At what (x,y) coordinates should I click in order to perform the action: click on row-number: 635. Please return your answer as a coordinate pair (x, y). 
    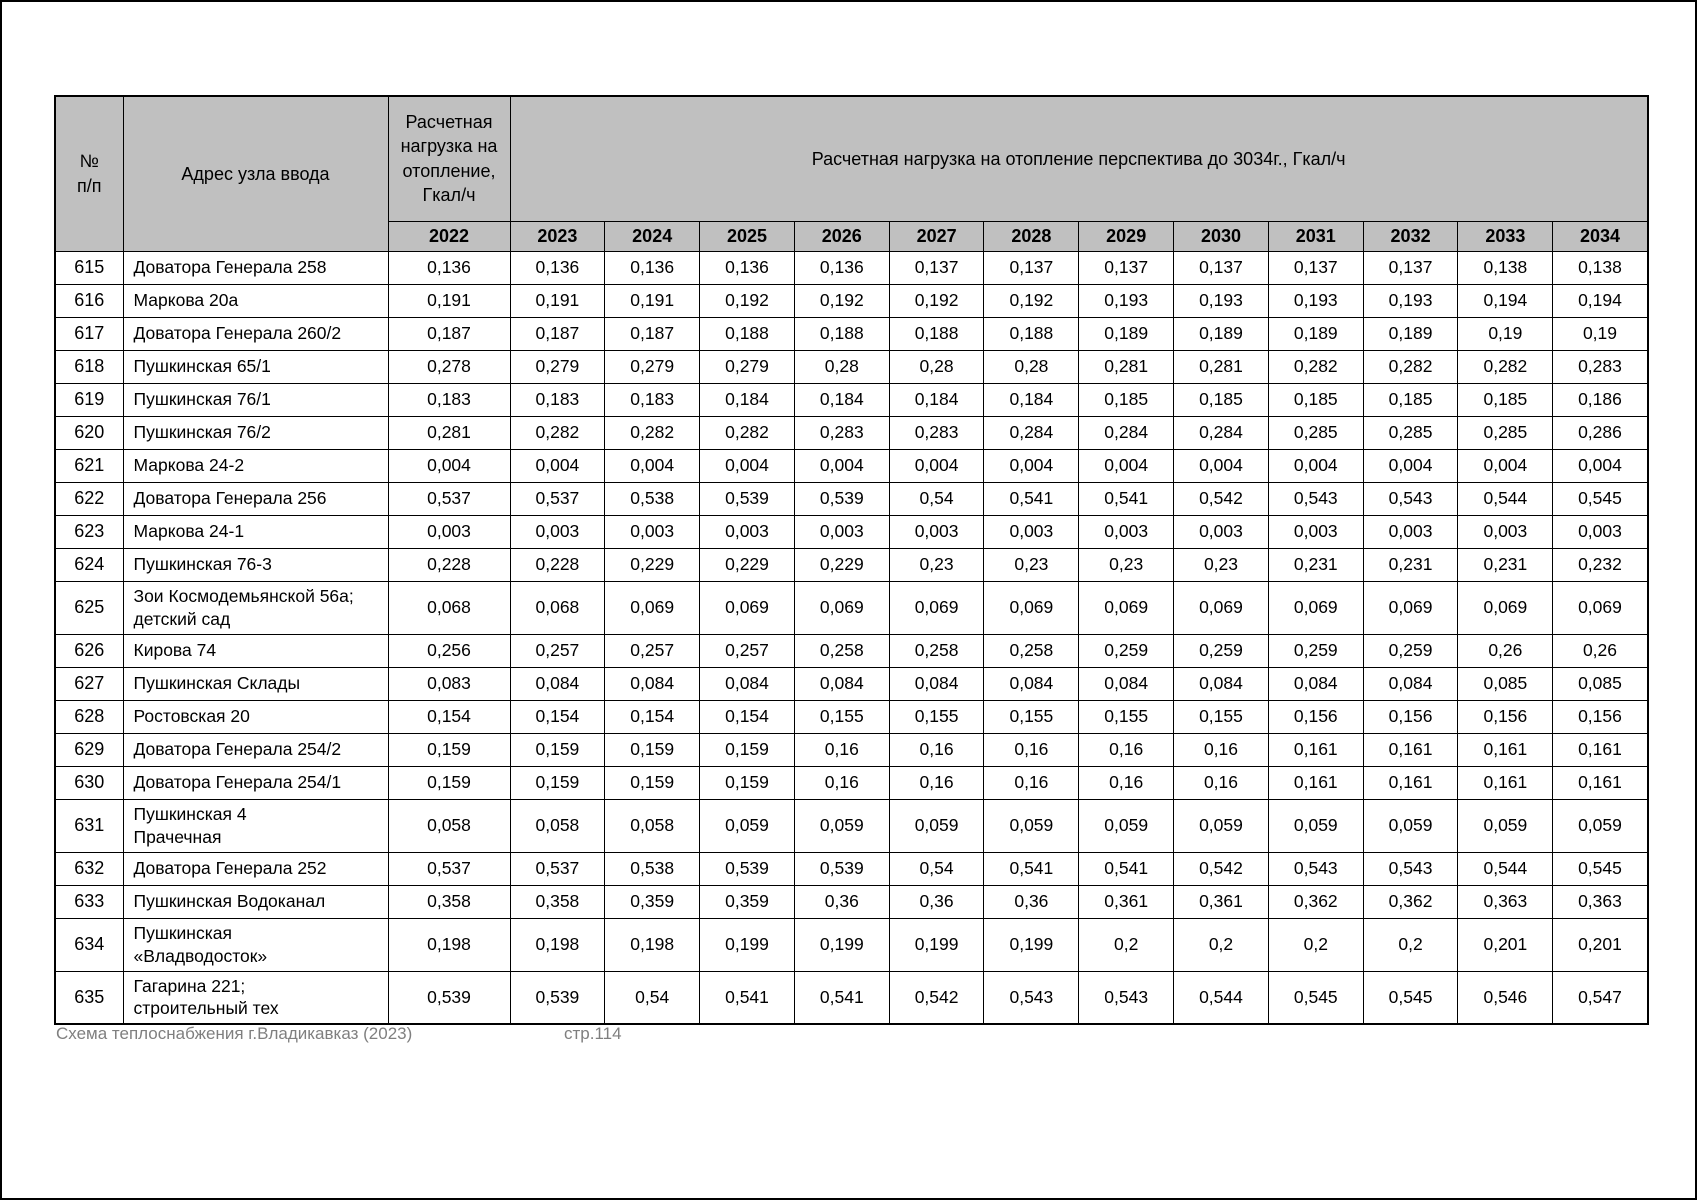
    Looking at the image, I should click on (89, 997).